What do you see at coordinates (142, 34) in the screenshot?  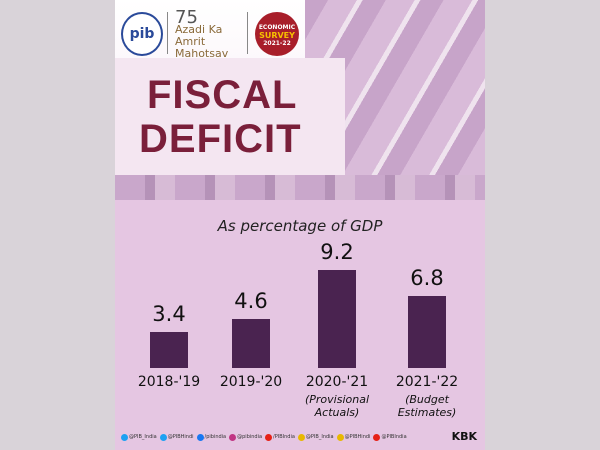 I see `pib-logo: pib` at bounding box center [142, 34].